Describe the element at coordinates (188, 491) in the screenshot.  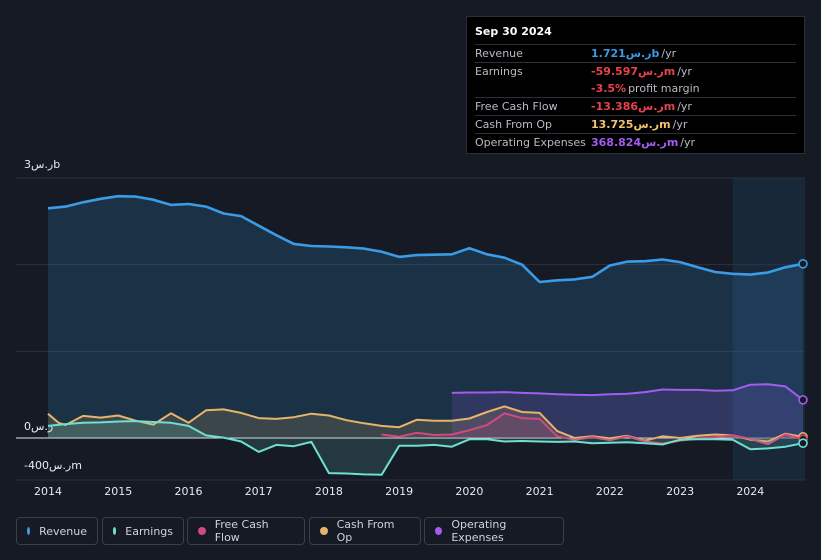
I see `x-tick-label: 2016` at that location.